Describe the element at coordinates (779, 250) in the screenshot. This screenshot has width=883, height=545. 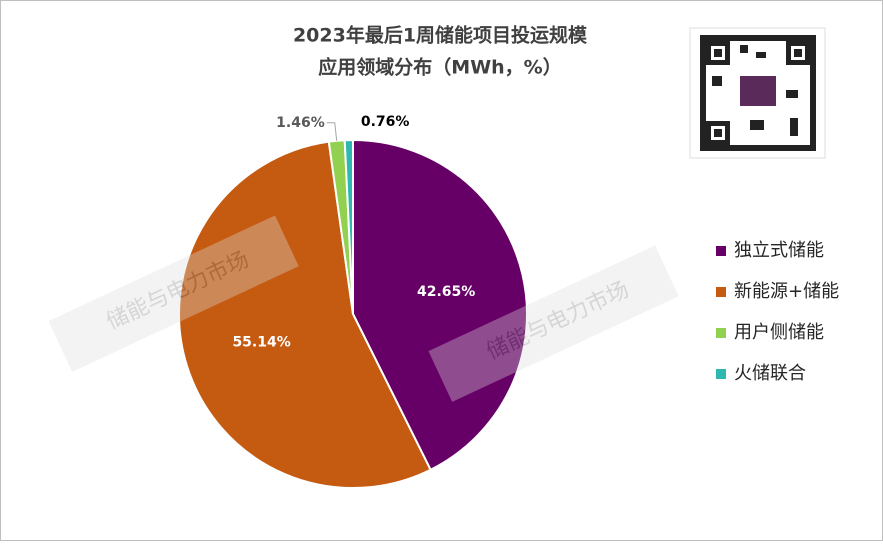
I see `legend-label: 独立式储能` at that location.